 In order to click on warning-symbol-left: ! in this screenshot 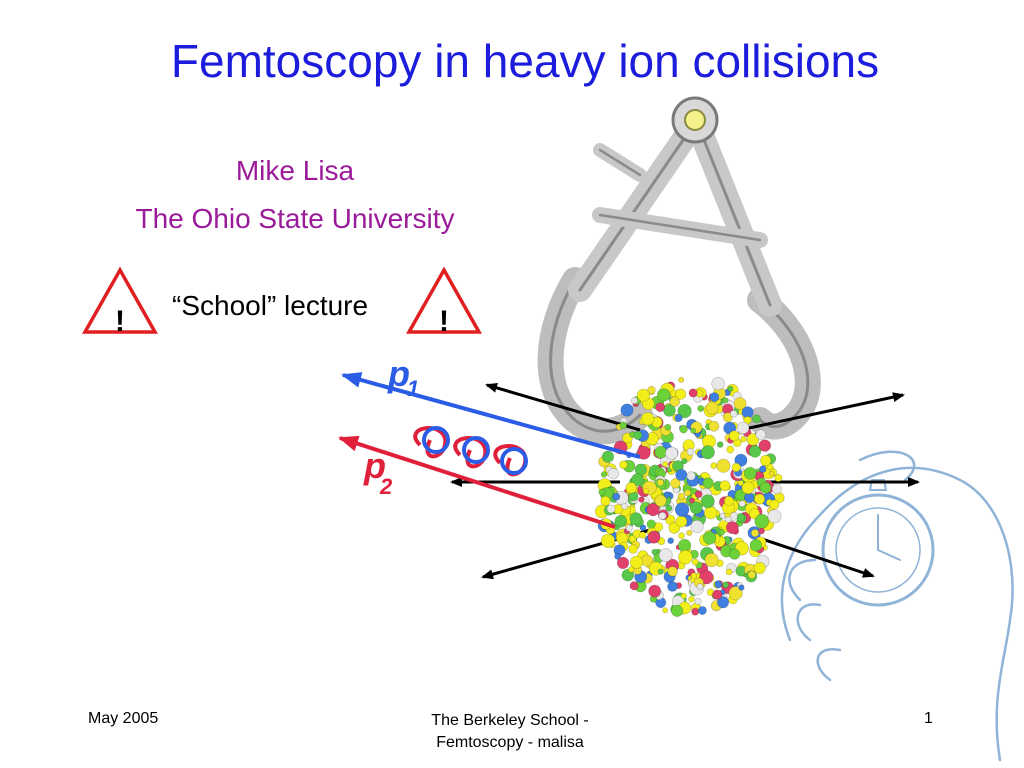, I will do `click(120, 321)`.